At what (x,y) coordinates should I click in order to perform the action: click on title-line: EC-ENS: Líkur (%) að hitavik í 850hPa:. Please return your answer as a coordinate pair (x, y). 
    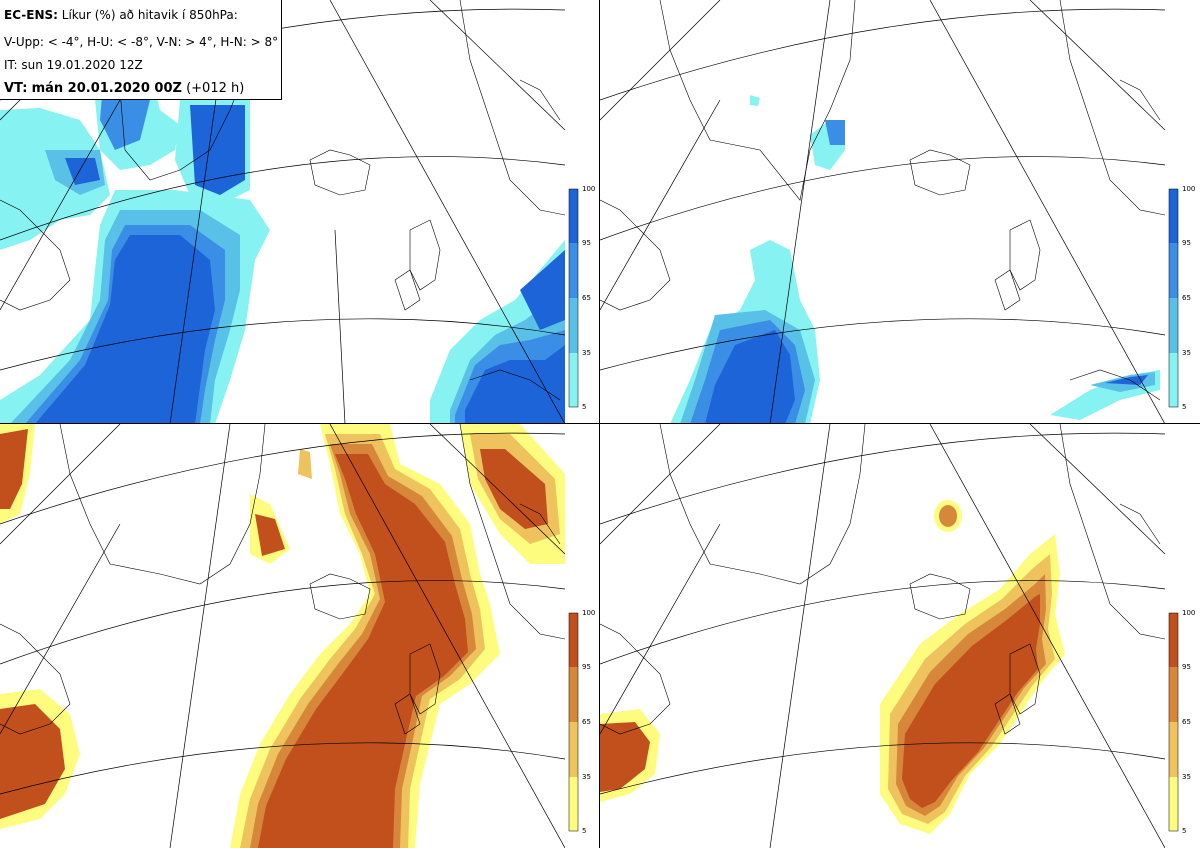
    Looking at the image, I should click on (121, 15).